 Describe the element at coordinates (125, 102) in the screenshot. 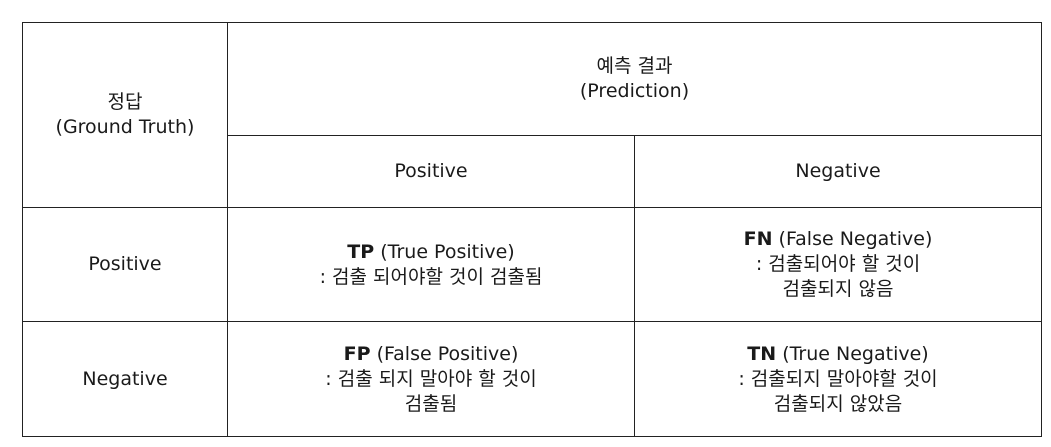

I see `ground-truth-label: 정답` at that location.